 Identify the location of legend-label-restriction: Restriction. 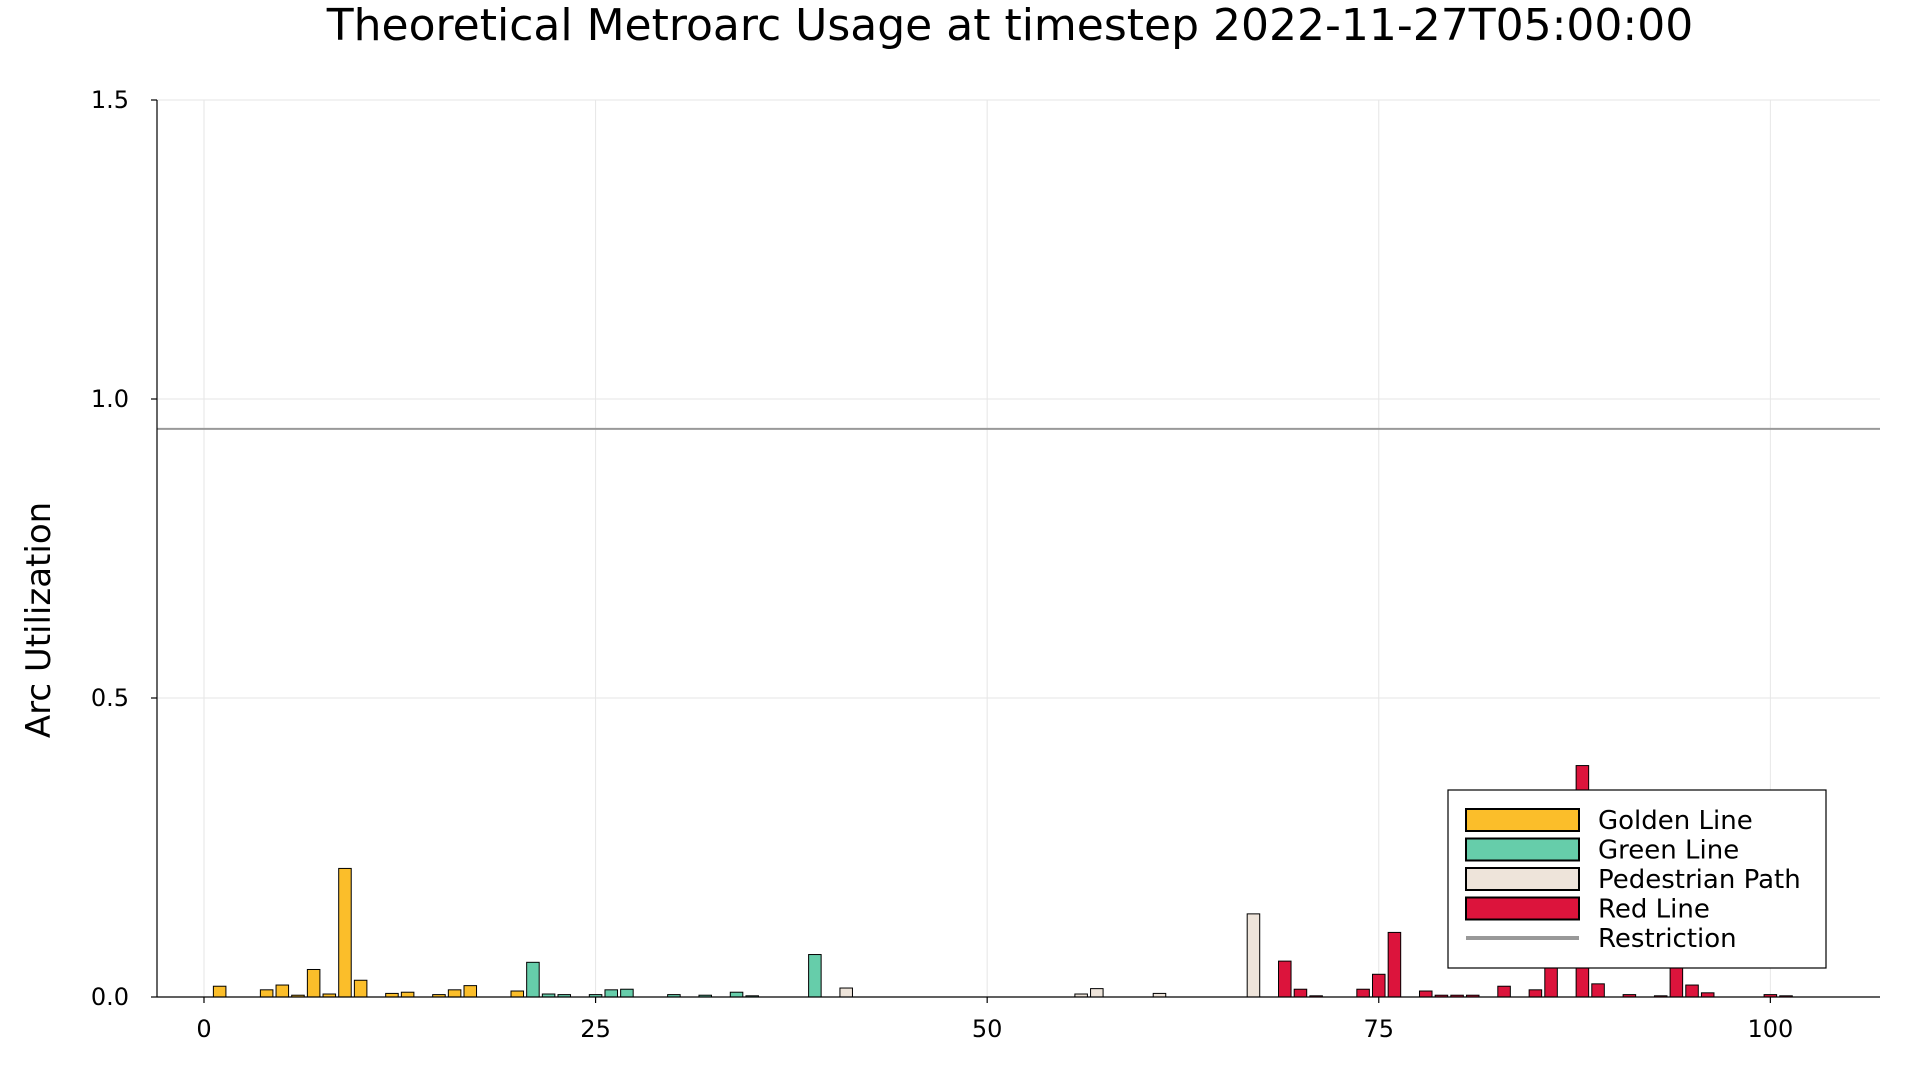
(1667, 939).